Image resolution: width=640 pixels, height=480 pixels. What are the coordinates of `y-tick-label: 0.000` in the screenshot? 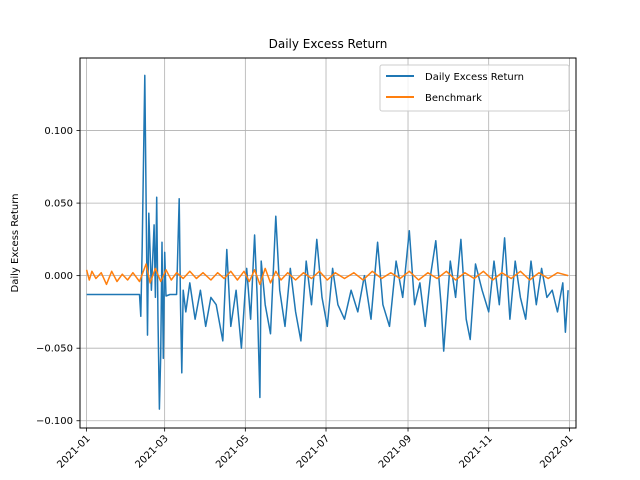 It's located at (58, 276).